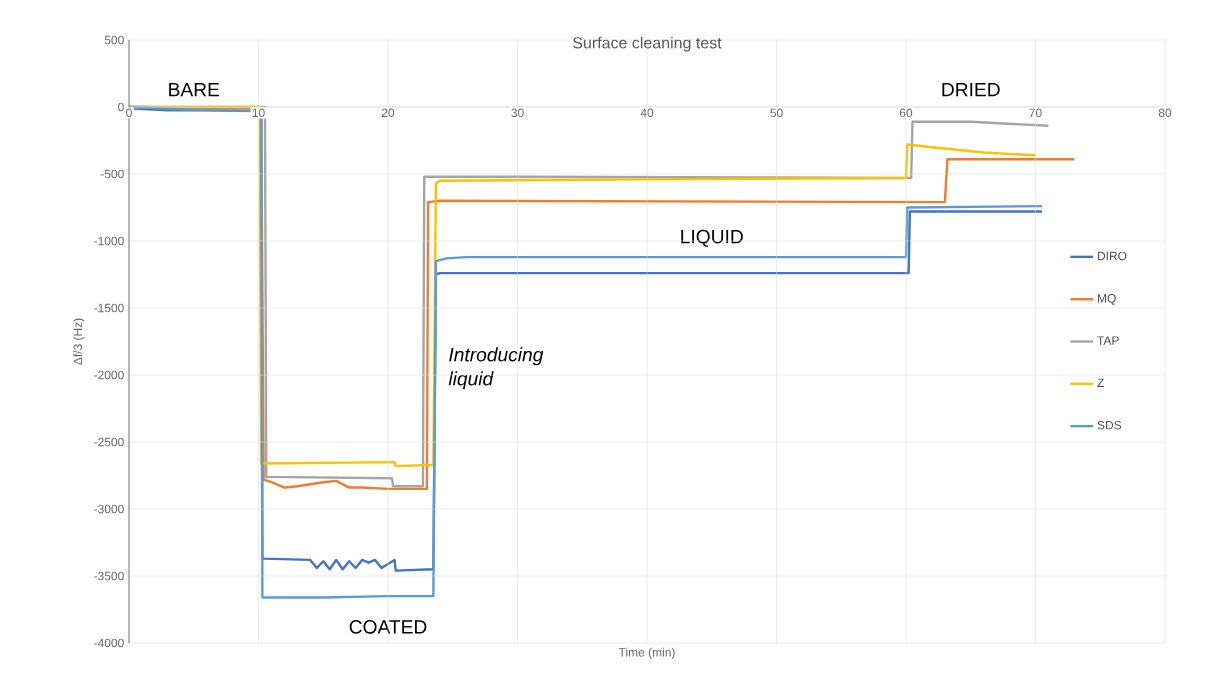  What do you see at coordinates (496, 368) in the screenshot?
I see `annotation: Introducing liquid` at bounding box center [496, 368].